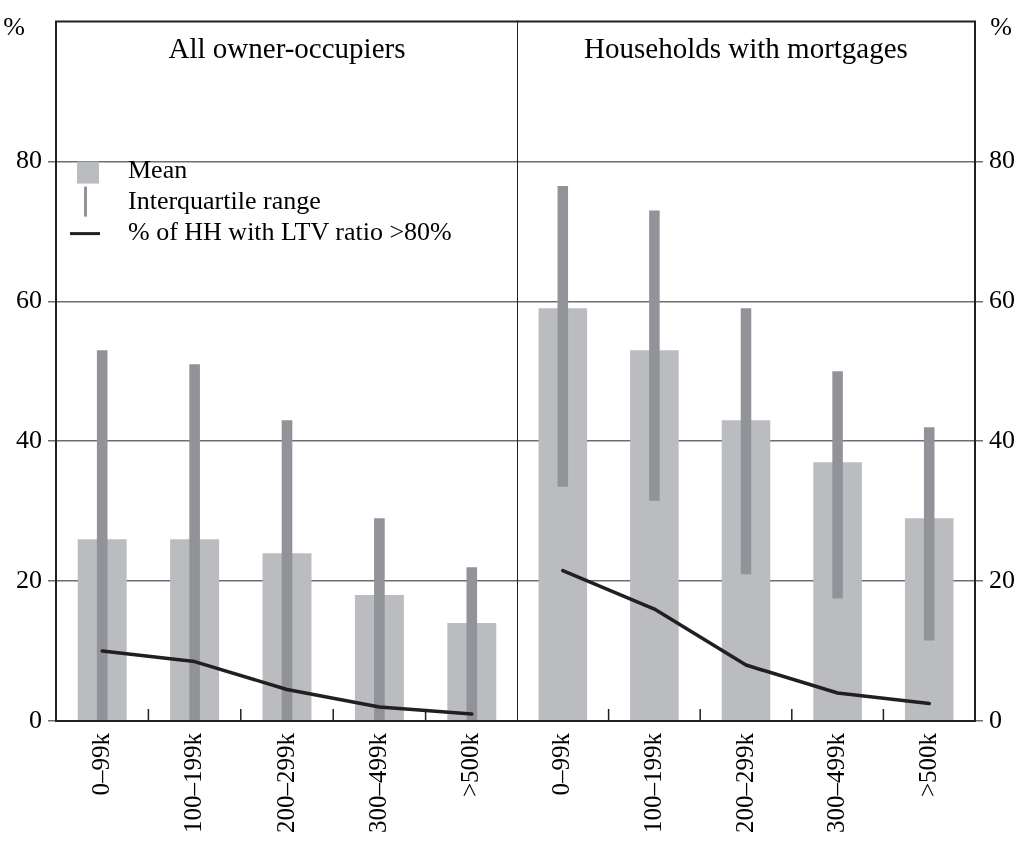 The image size is (1031, 845). I want to click on y2-tick-label: 20, so click(1002, 579).